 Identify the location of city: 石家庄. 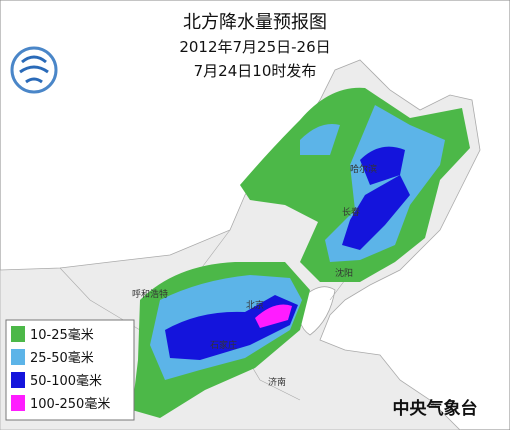
(223, 345).